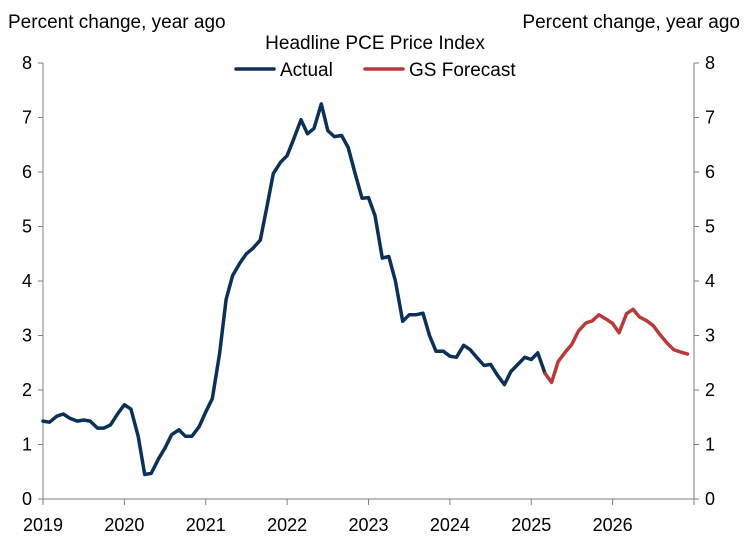 This screenshot has width=750, height=550. Describe the element at coordinates (710, 118) in the screenshot. I see `y-tick-label-right: 7` at that location.